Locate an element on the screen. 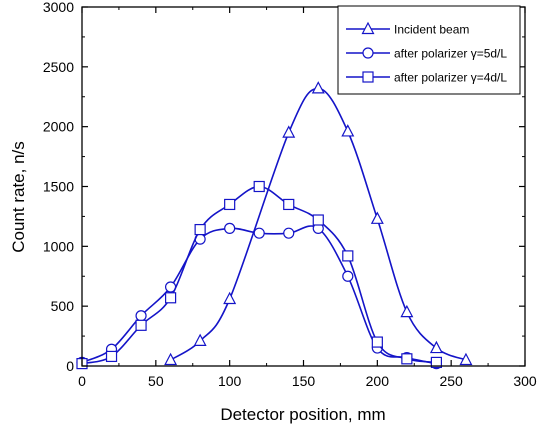  x-tick-label: 200 is located at coordinates (378, 381).